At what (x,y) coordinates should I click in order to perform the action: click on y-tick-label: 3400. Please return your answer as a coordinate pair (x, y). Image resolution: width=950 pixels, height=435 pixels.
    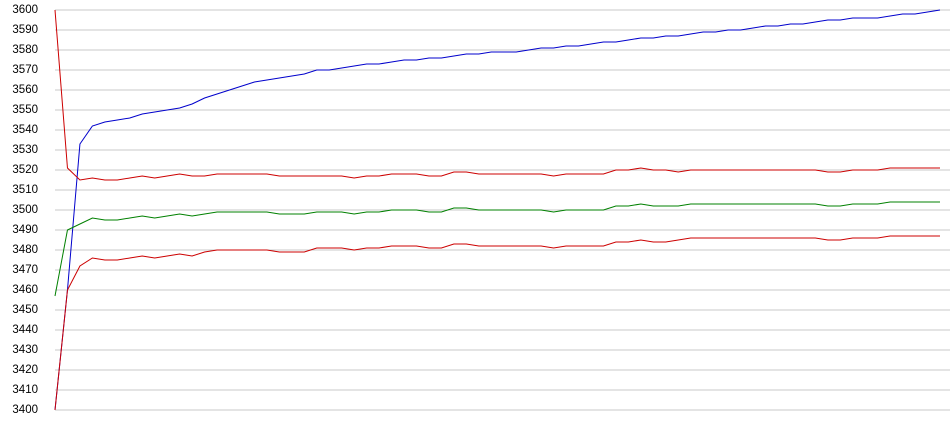
    Looking at the image, I should click on (25, 410).